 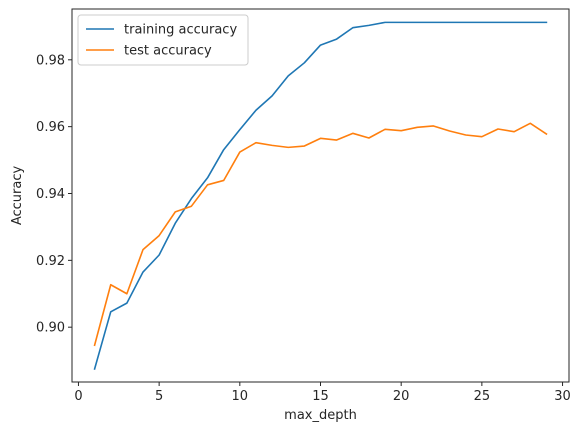 I want to click on x-axis: 0 5 10 15 20 25 30, so click(x=322, y=393).